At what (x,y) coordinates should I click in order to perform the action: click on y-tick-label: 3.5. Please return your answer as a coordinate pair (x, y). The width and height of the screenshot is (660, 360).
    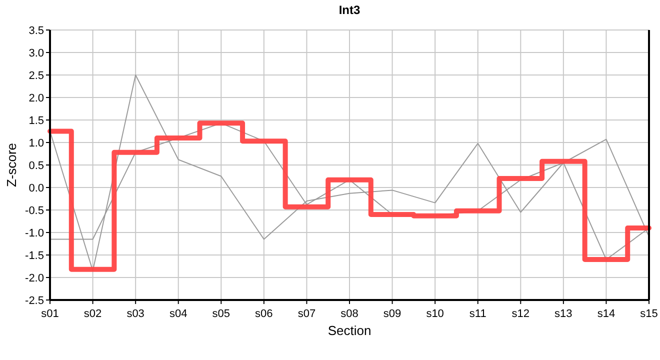
    Looking at the image, I should click on (36, 30).